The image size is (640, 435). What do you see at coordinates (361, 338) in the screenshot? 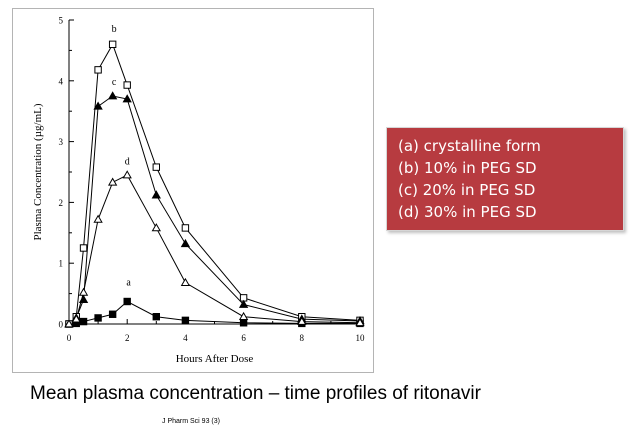
I see `x-tick-label: 10` at bounding box center [361, 338].